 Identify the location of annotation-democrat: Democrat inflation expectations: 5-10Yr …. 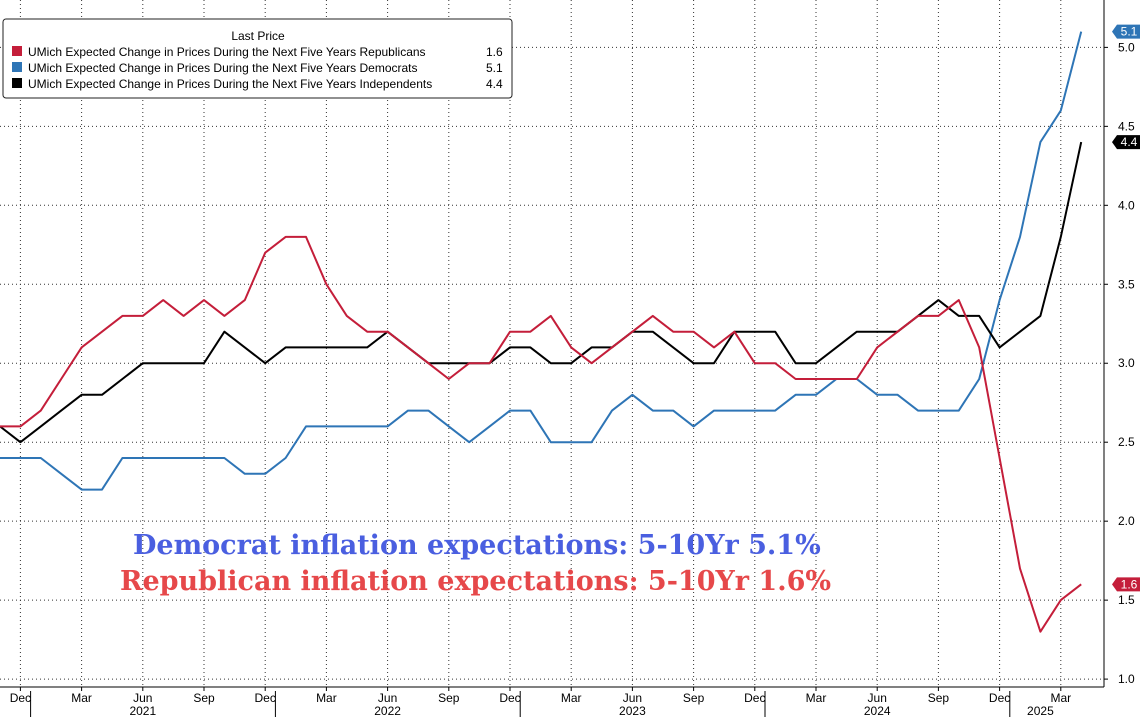
(477, 545).